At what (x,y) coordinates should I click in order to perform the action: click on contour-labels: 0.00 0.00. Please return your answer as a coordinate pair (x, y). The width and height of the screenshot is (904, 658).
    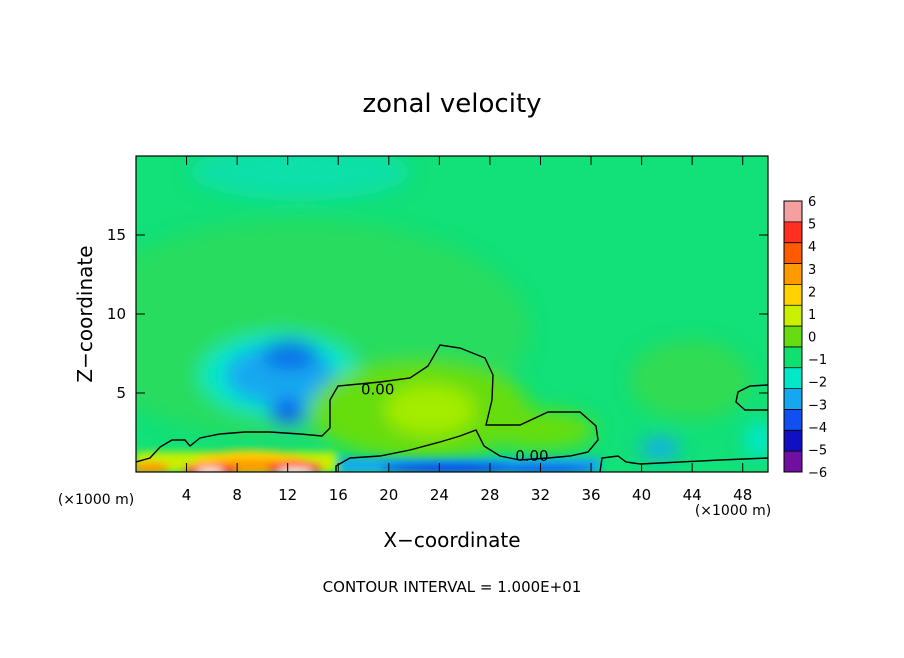
    Looking at the image, I should click on (455, 423).